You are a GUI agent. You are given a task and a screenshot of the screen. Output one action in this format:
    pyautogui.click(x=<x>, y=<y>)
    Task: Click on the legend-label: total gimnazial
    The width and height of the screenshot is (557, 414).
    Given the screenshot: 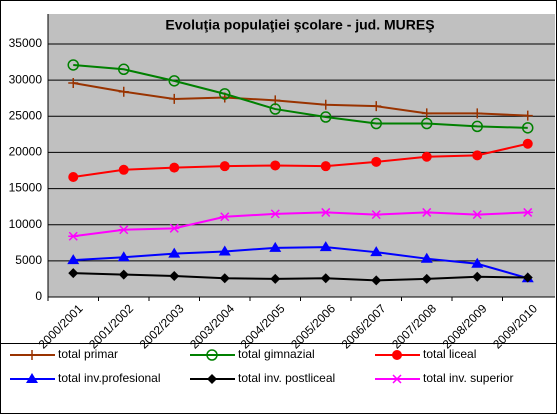 What is the action you would take?
    pyautogui.click(x=276, y=354)
    